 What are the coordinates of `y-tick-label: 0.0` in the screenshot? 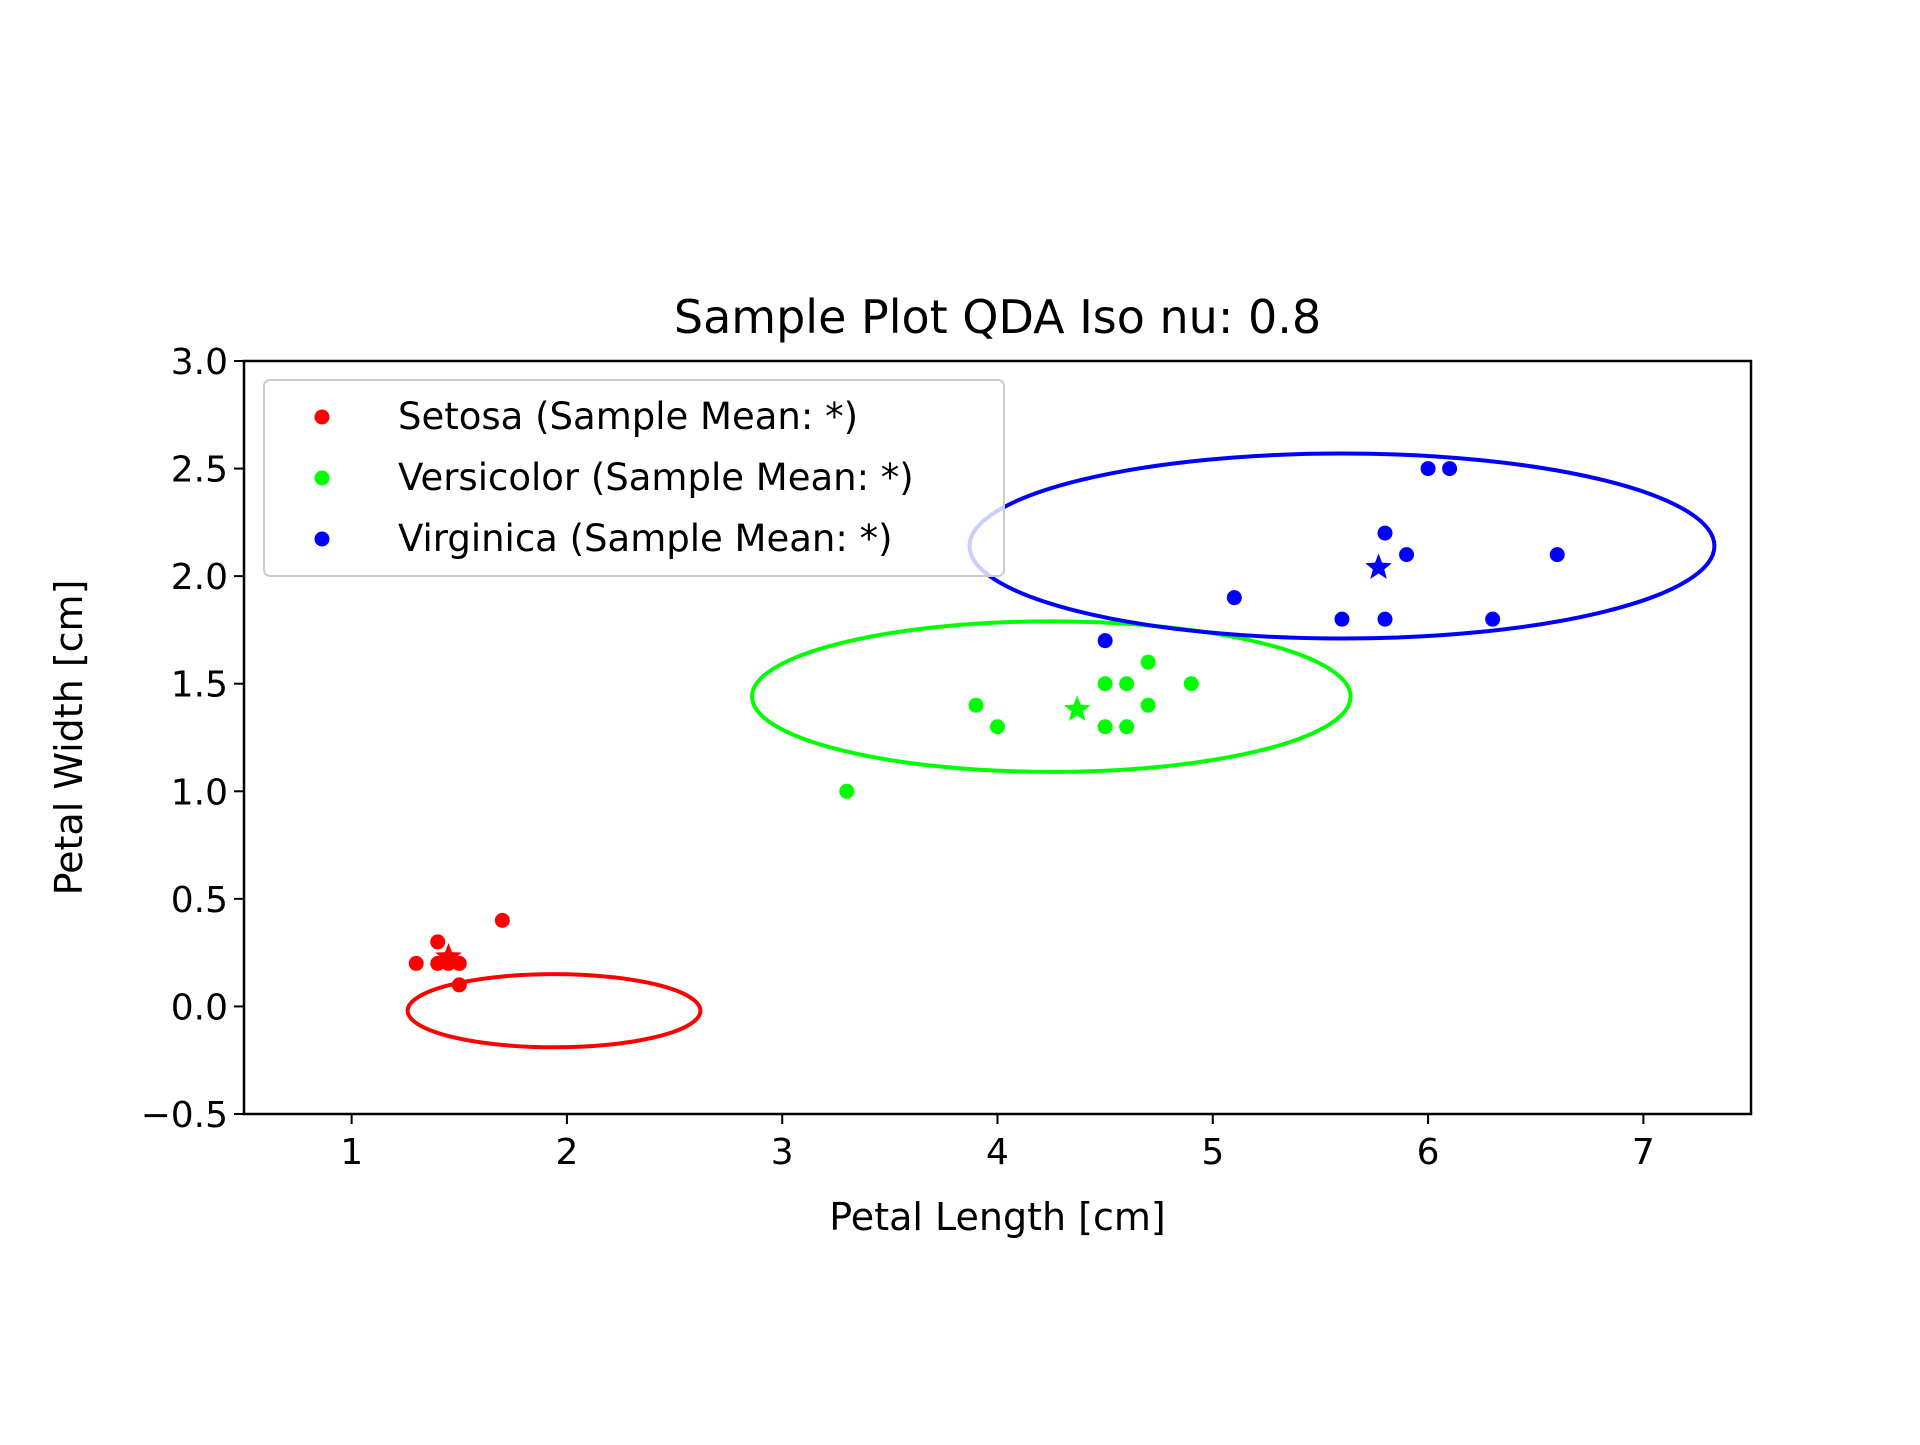 It's located at (199, 1007).